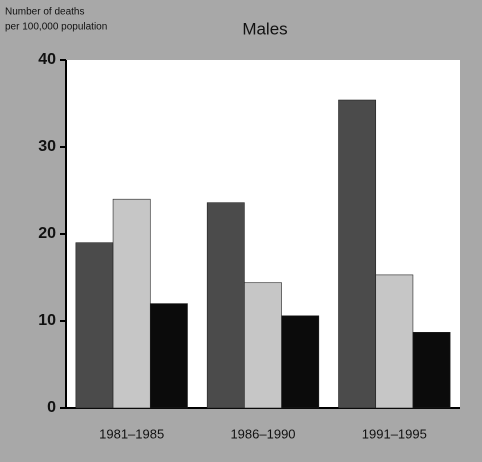  Describe the element at coordinates (47, 233) in the screenshot. I see `y-tick-label: 20` at that location.